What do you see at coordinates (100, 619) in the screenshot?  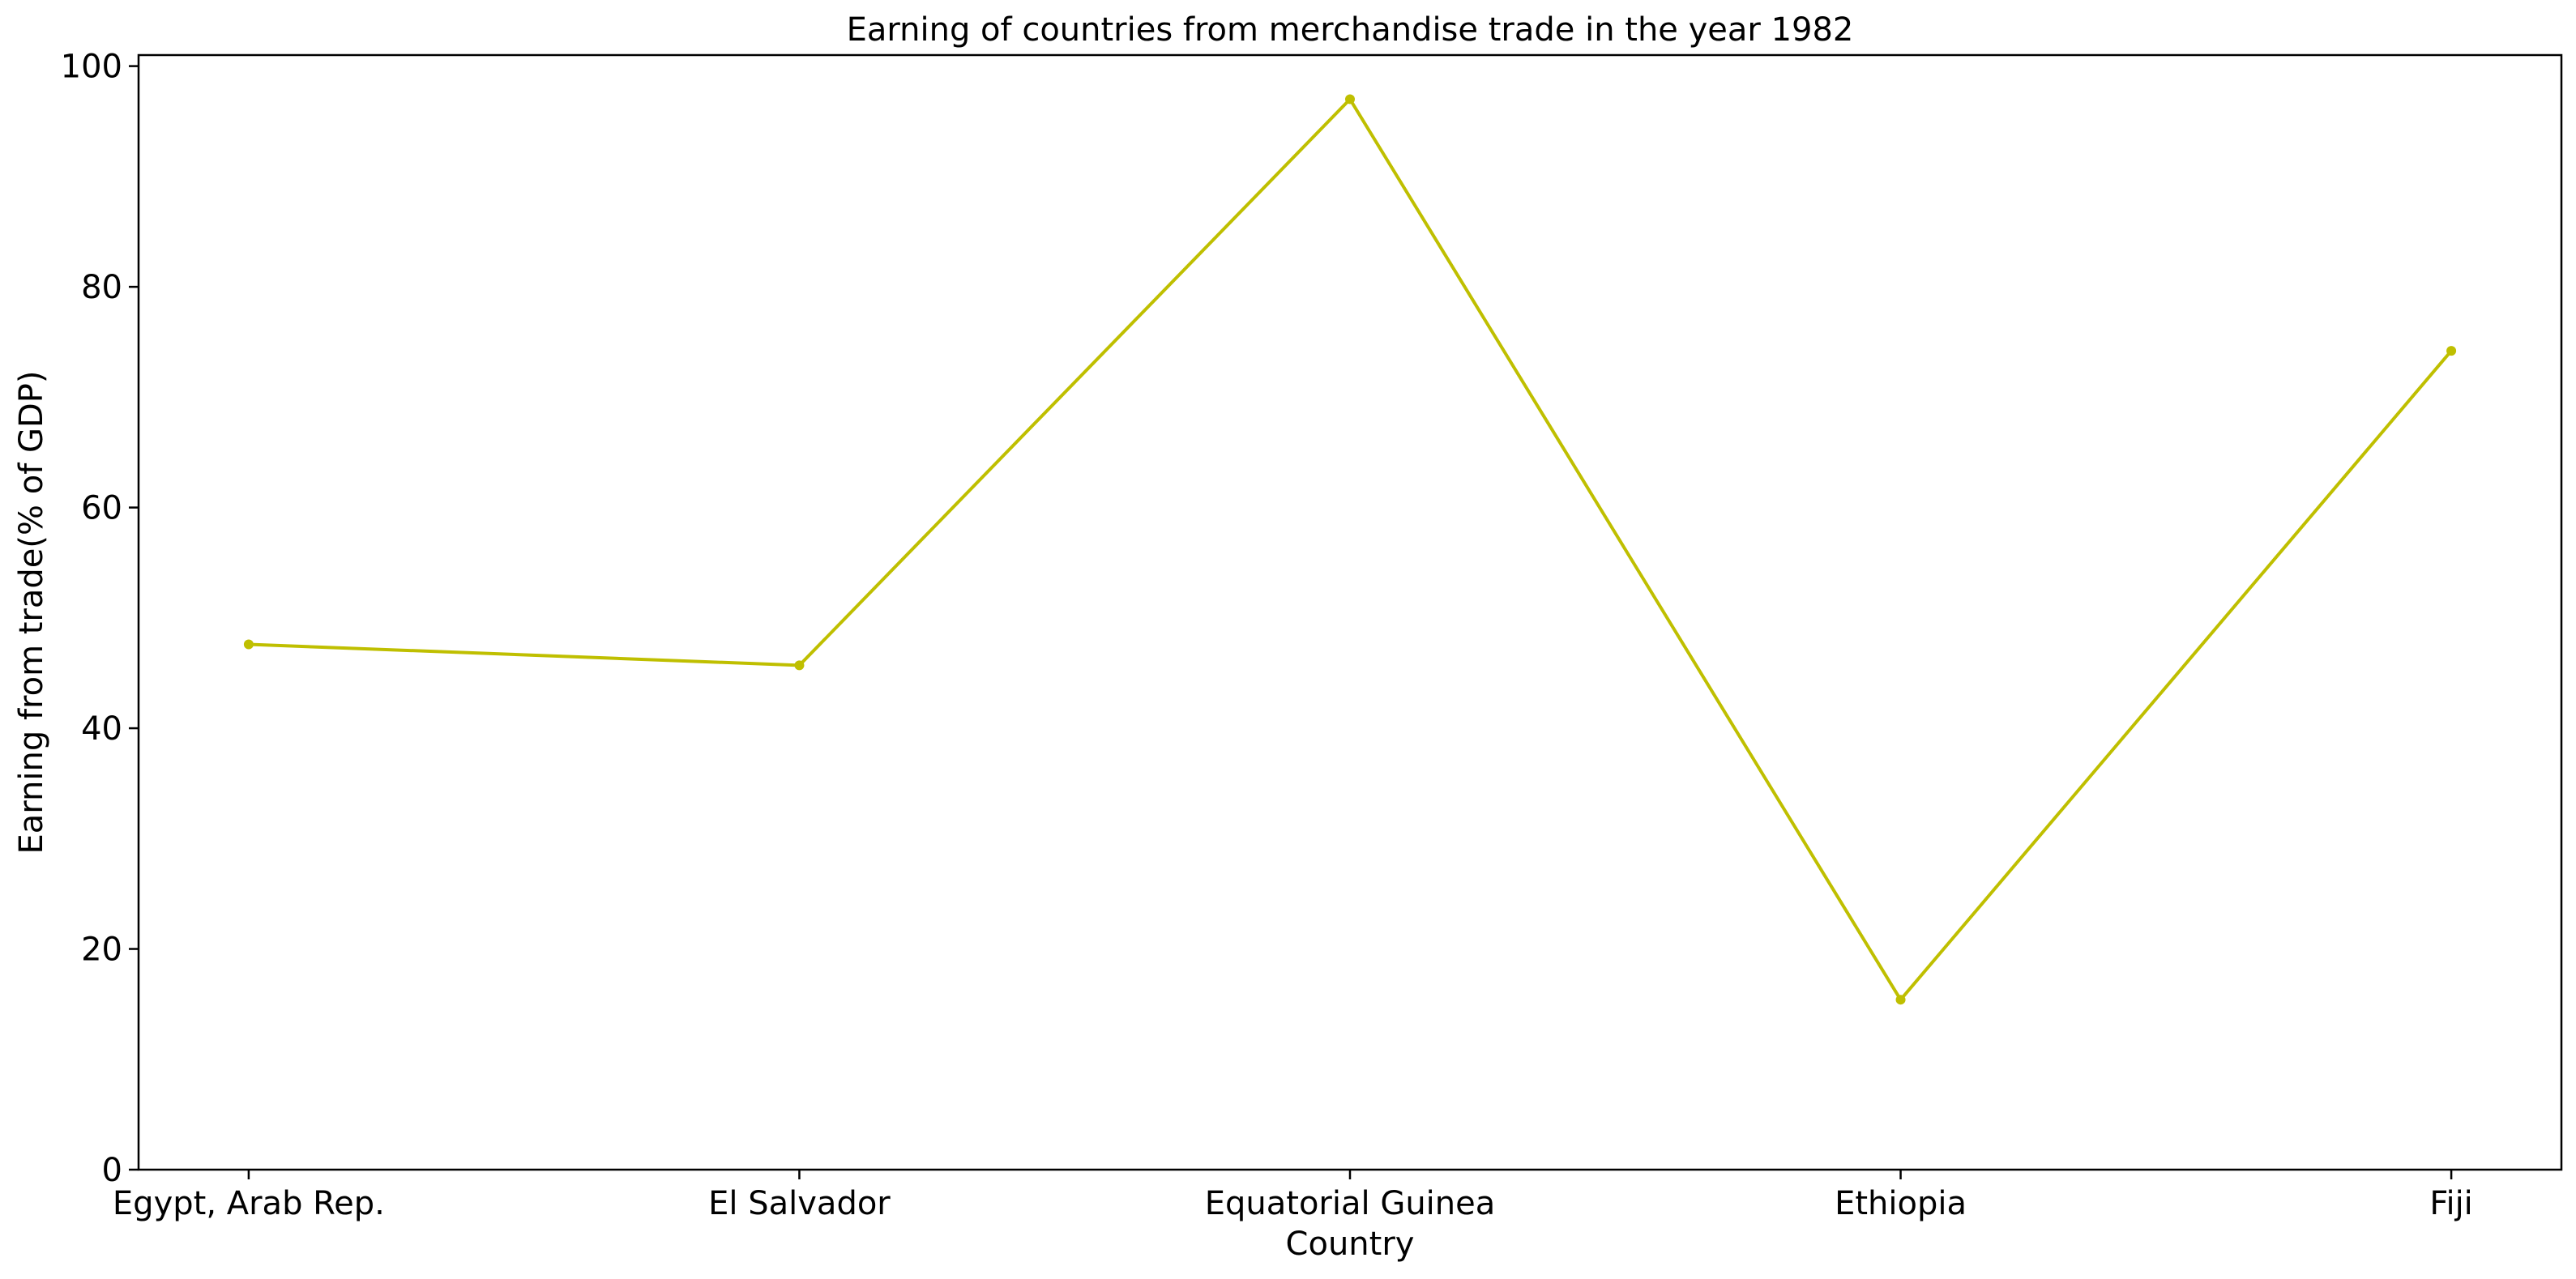 I see `y-axis-ticks: 0 20 40 60 80 100` at bounding box center [100, 619].